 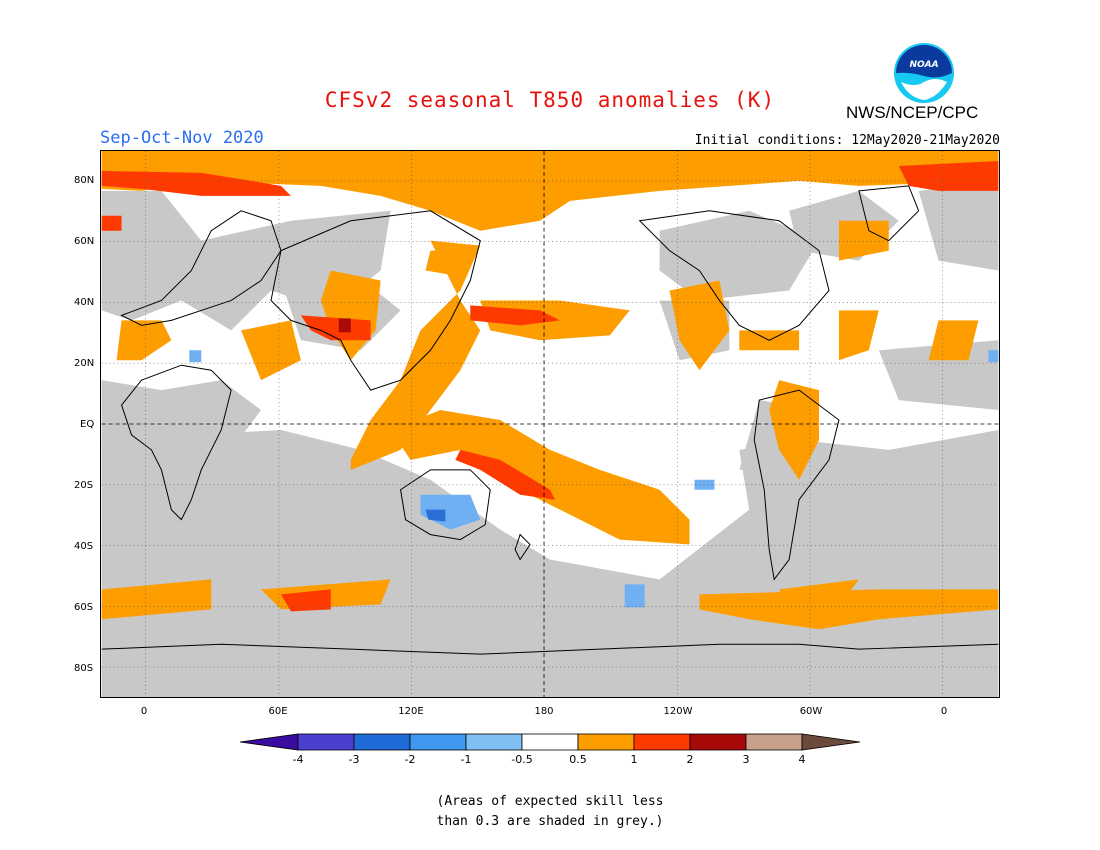 What do you see at coordinates (354, 759) in the screenshot?
I see `colorbar-tick-label: -3` at bounding box center [354, 759].